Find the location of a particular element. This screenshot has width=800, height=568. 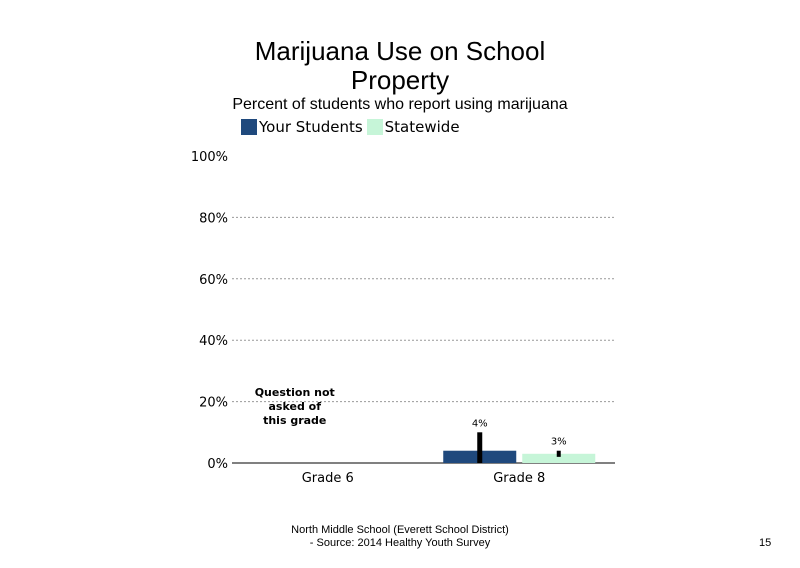

x-tick-label: Grade 6 is located at coordinates (328, 478).